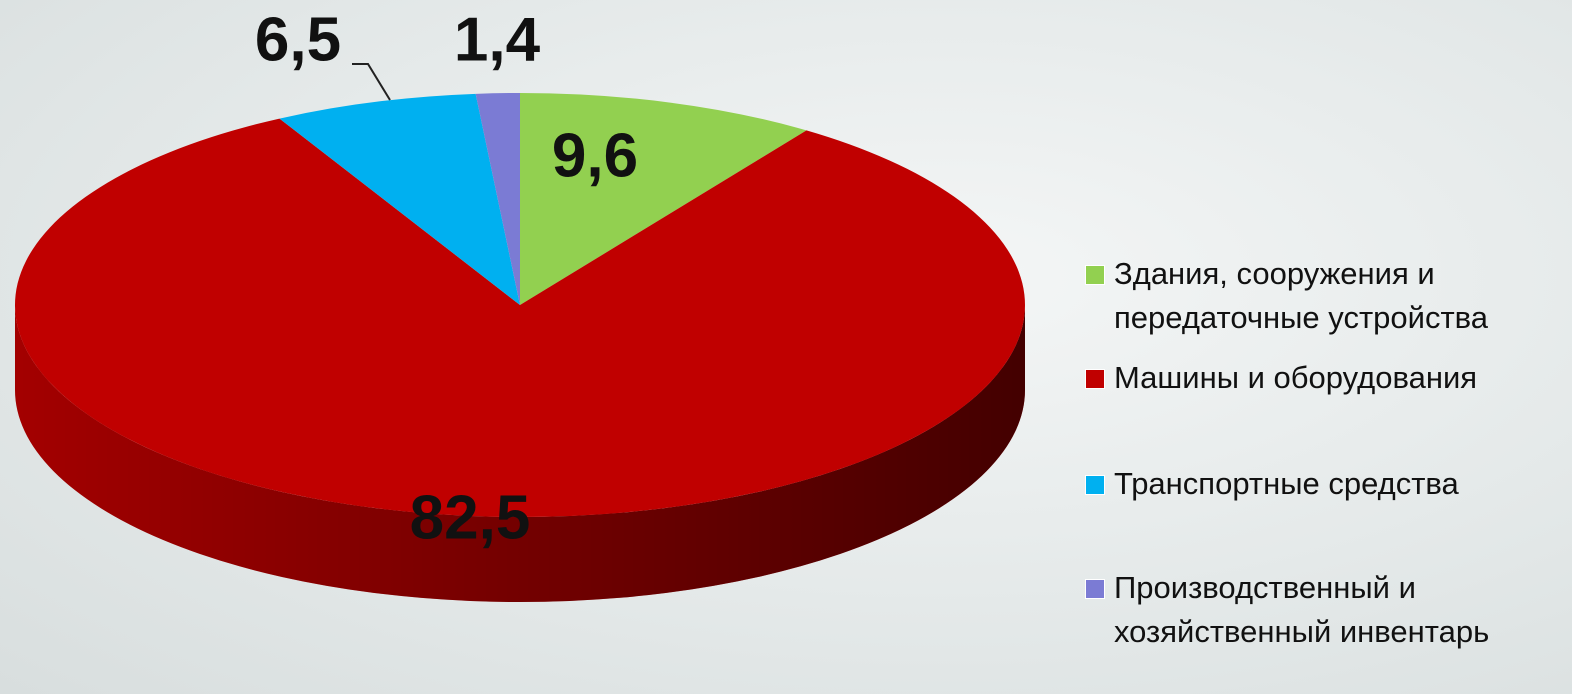  Describe the element at coordinates (1286, 483) in the screenshot. I see `legend-label: Транспортные средства` at that location.